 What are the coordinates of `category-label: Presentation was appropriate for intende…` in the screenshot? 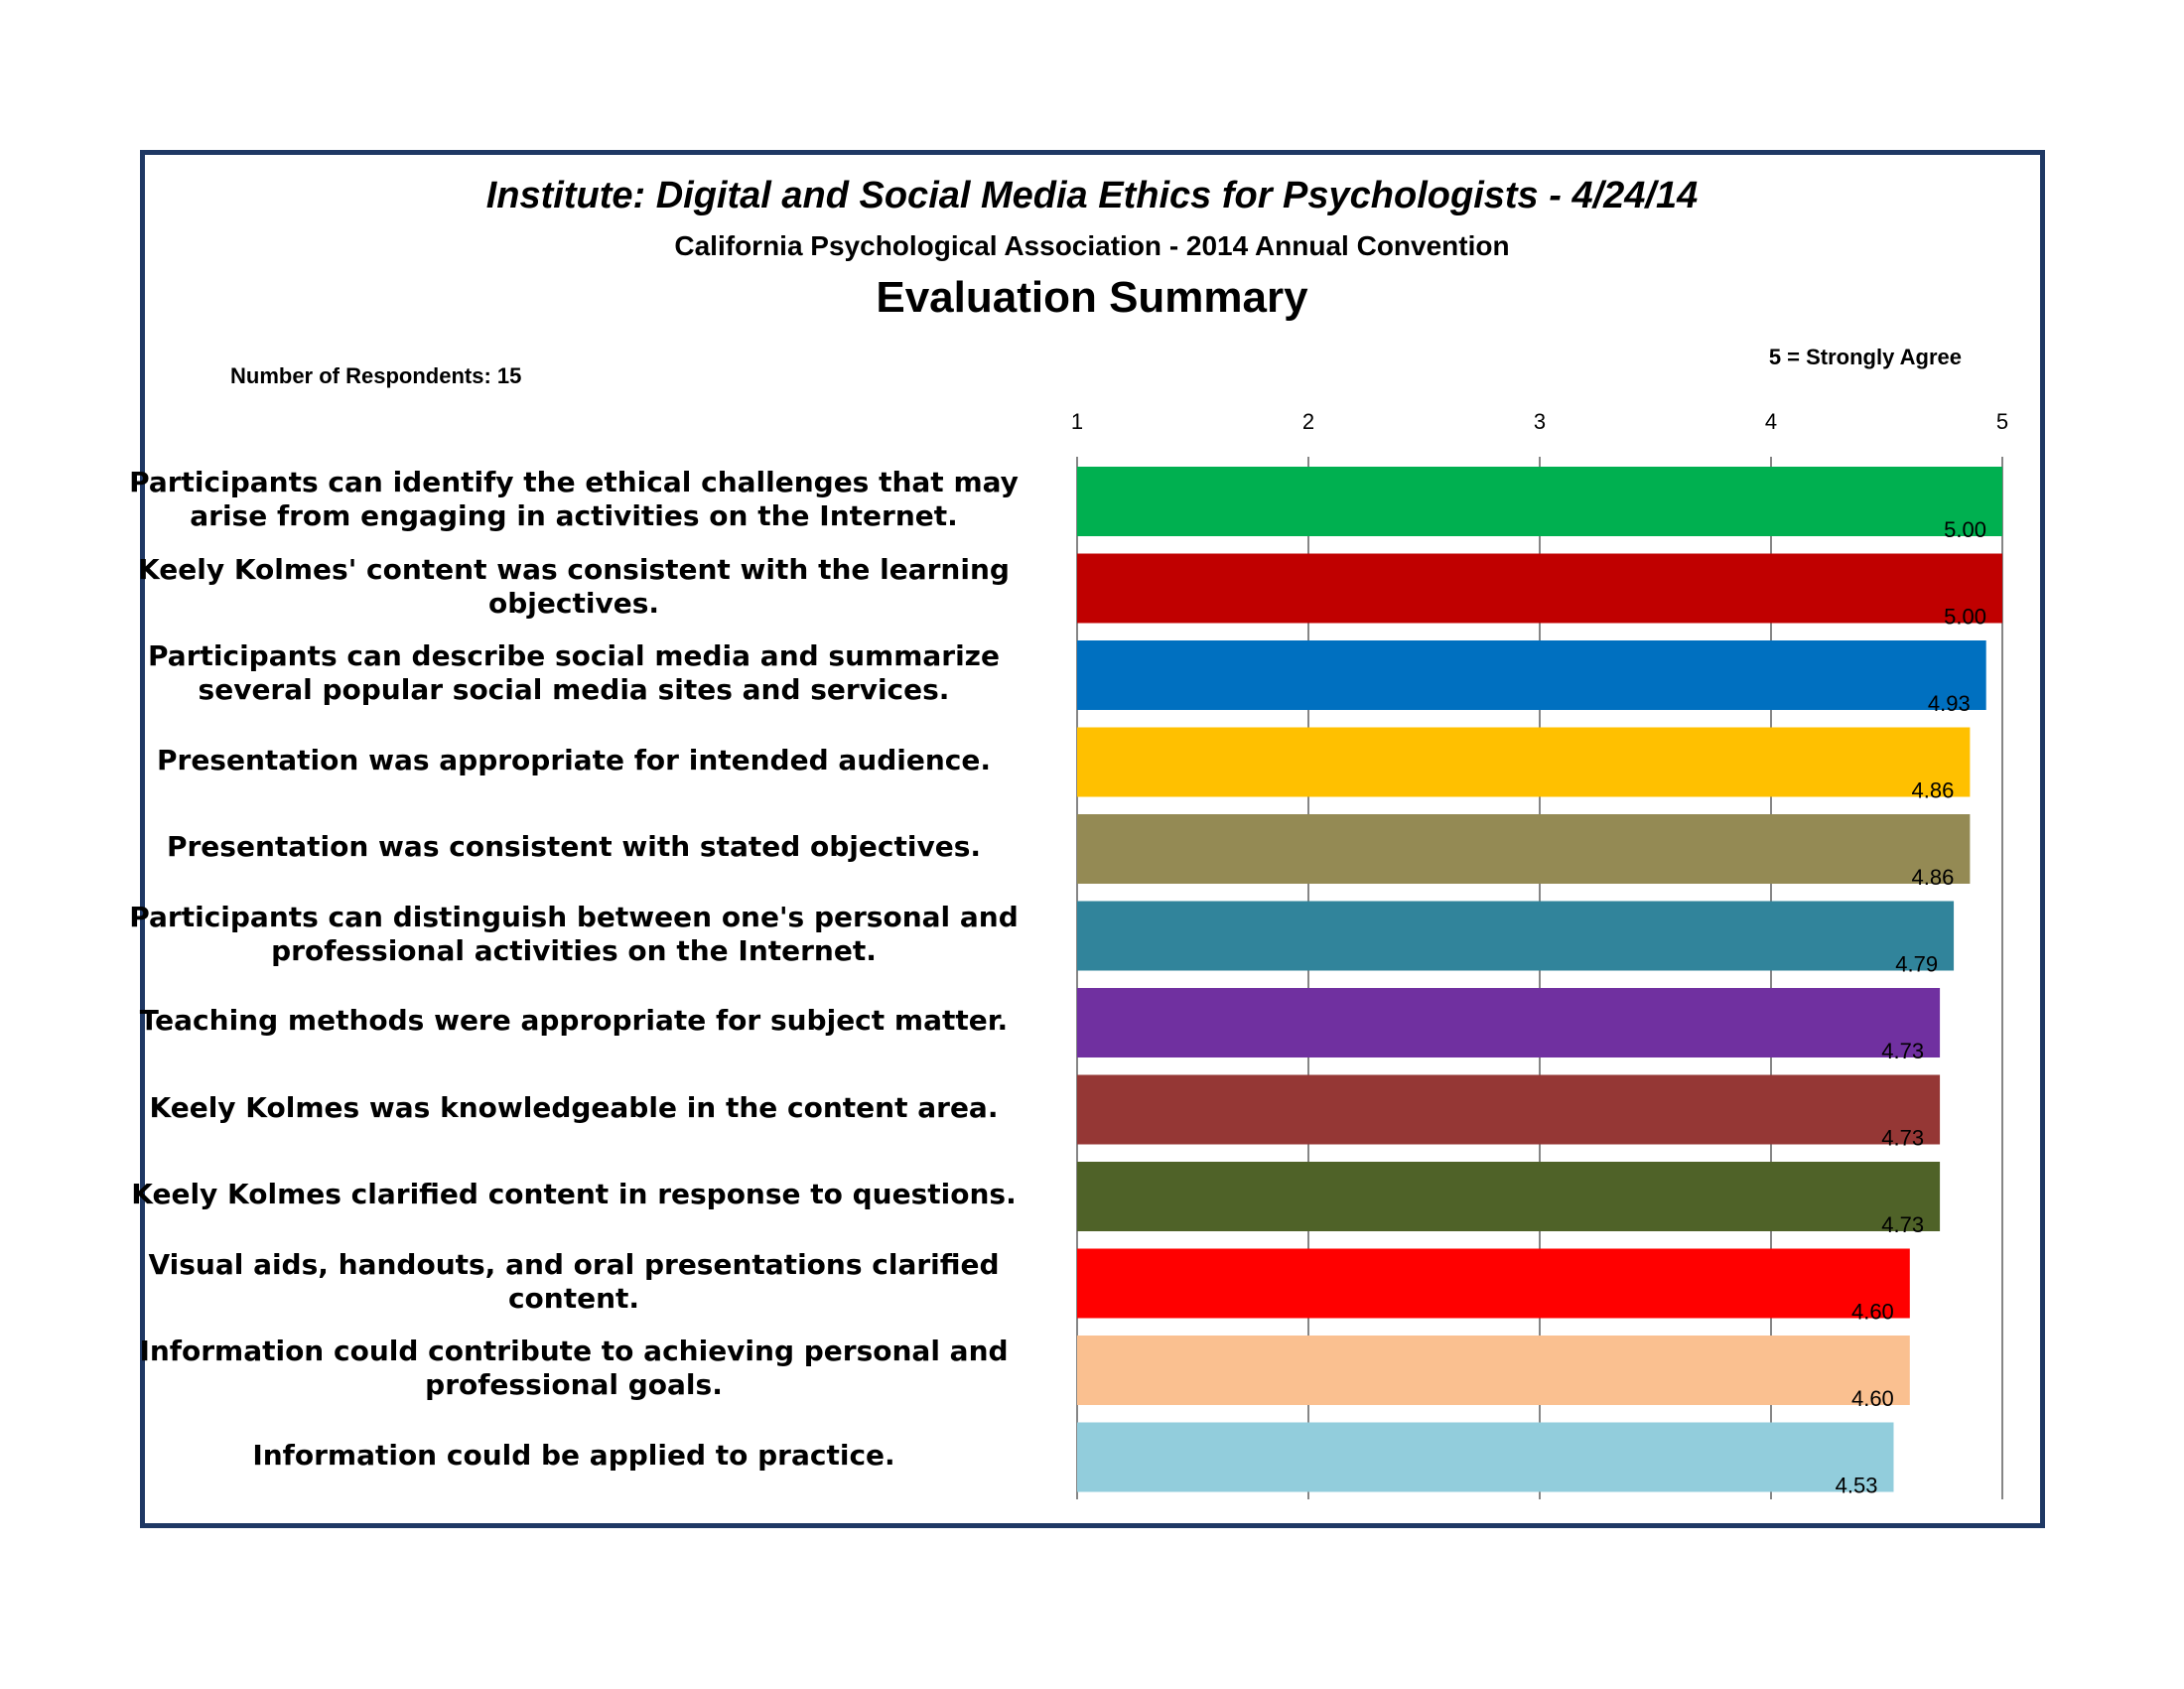 It's located at (573, 760).